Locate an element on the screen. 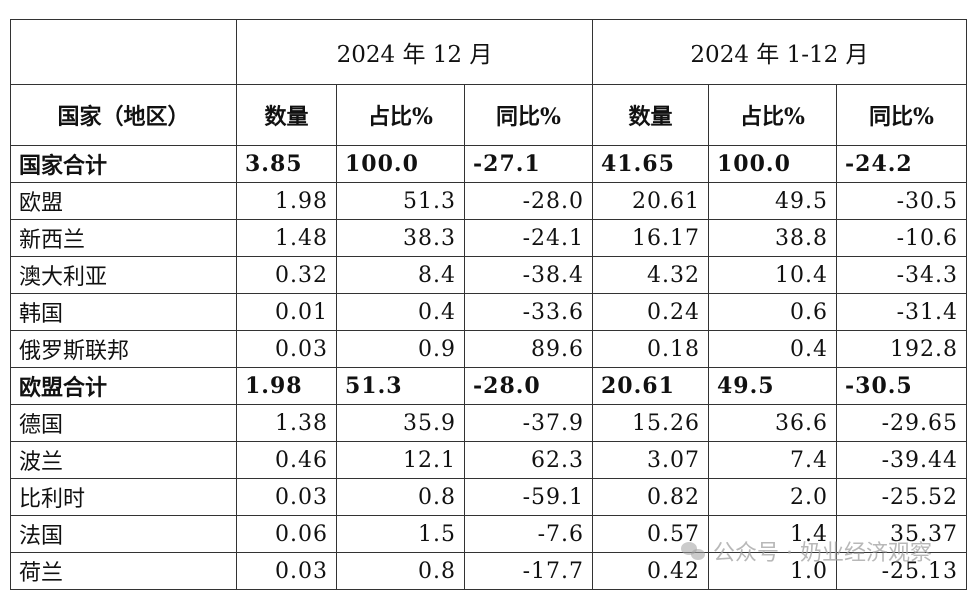 This screenshot has width=974, height=597. quantity-year-cell: 0.24 is located at coordinates (650, 312).